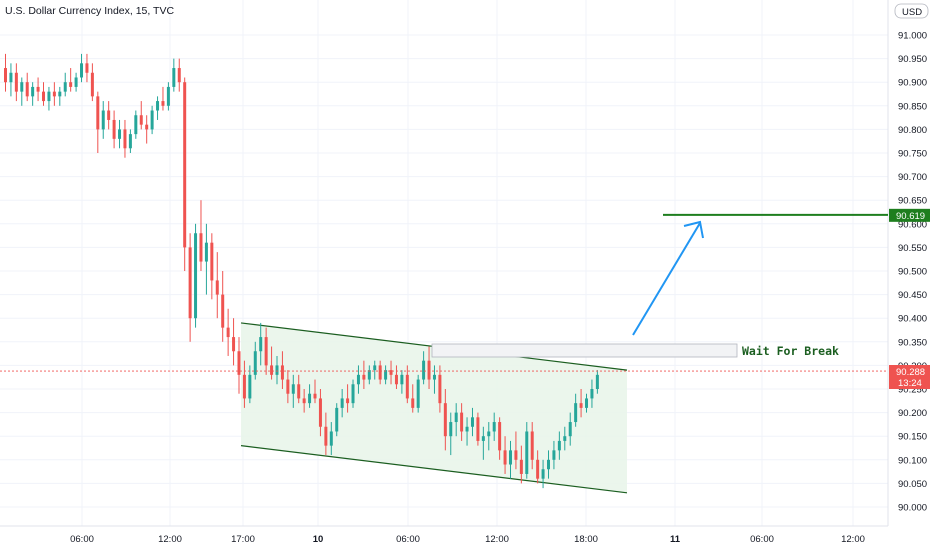 The height and width of the screenshot is (550, 932). I want to click on current-price-tag-label: 90.288, so click(910, 372).